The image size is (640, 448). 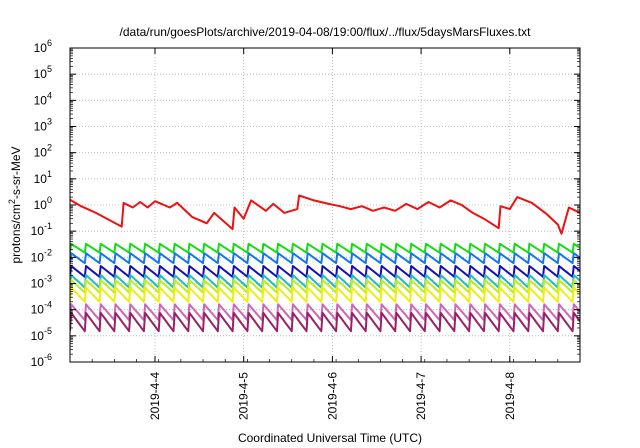 What do you see at coordinates (43, 98) in the screenshot?
I see `y-tick-label: 10⁴` at bounding box center [43, 98].